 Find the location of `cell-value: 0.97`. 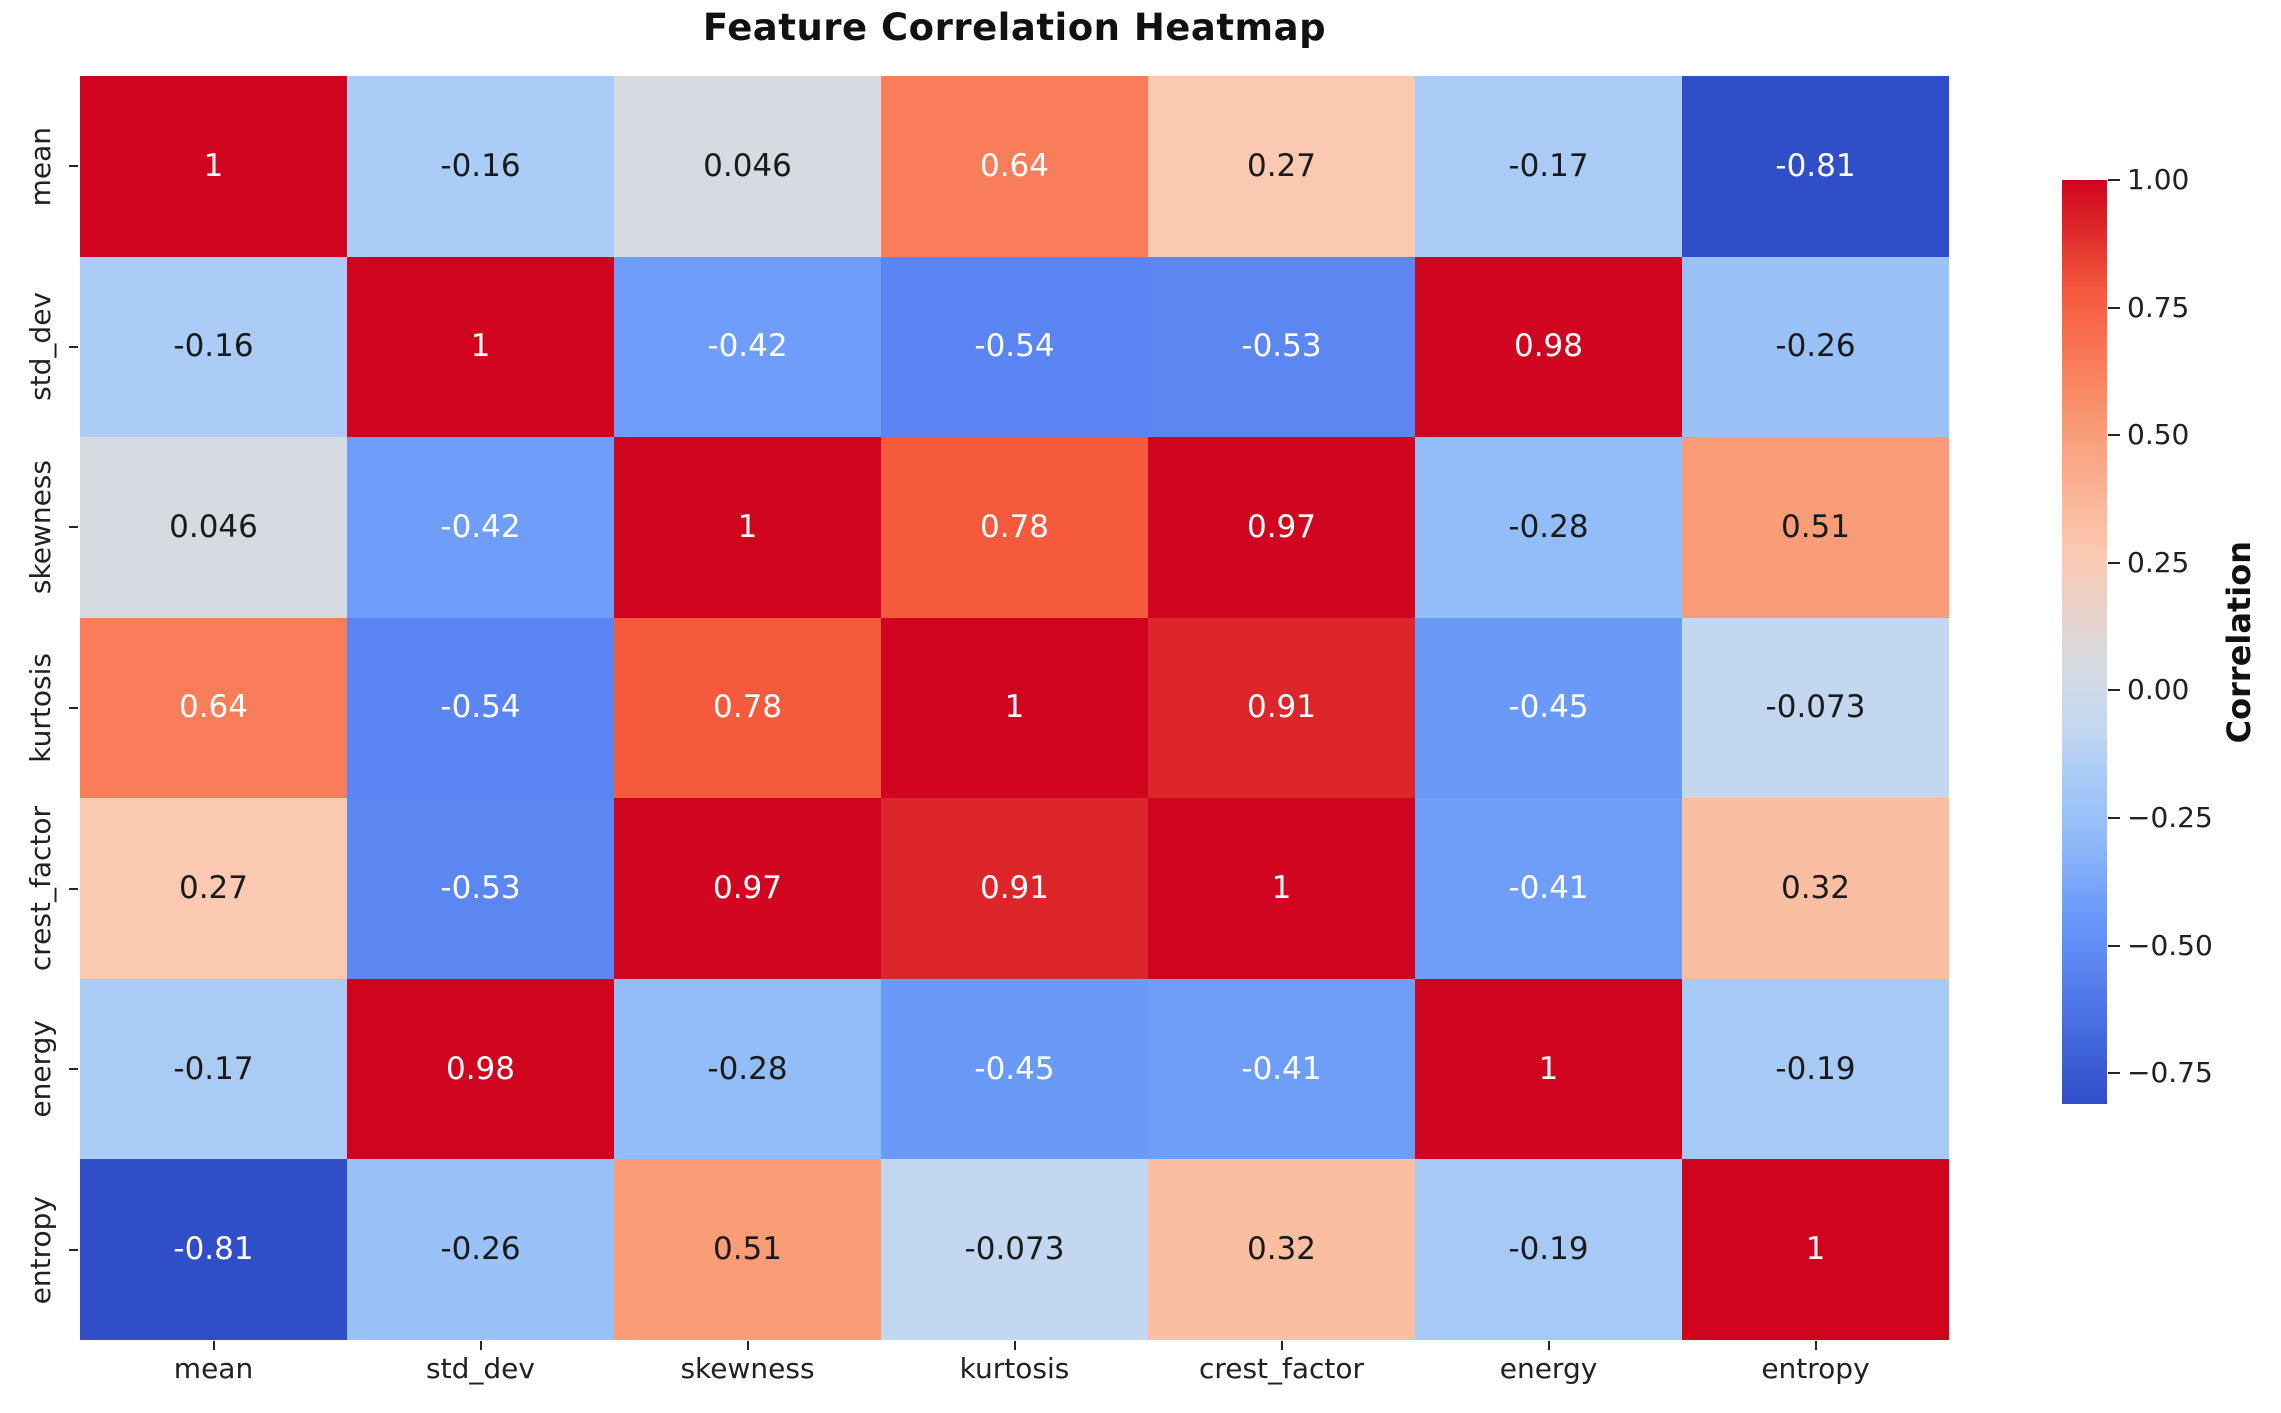

cell-value: 0.97 is located at coordinates (747, 888).